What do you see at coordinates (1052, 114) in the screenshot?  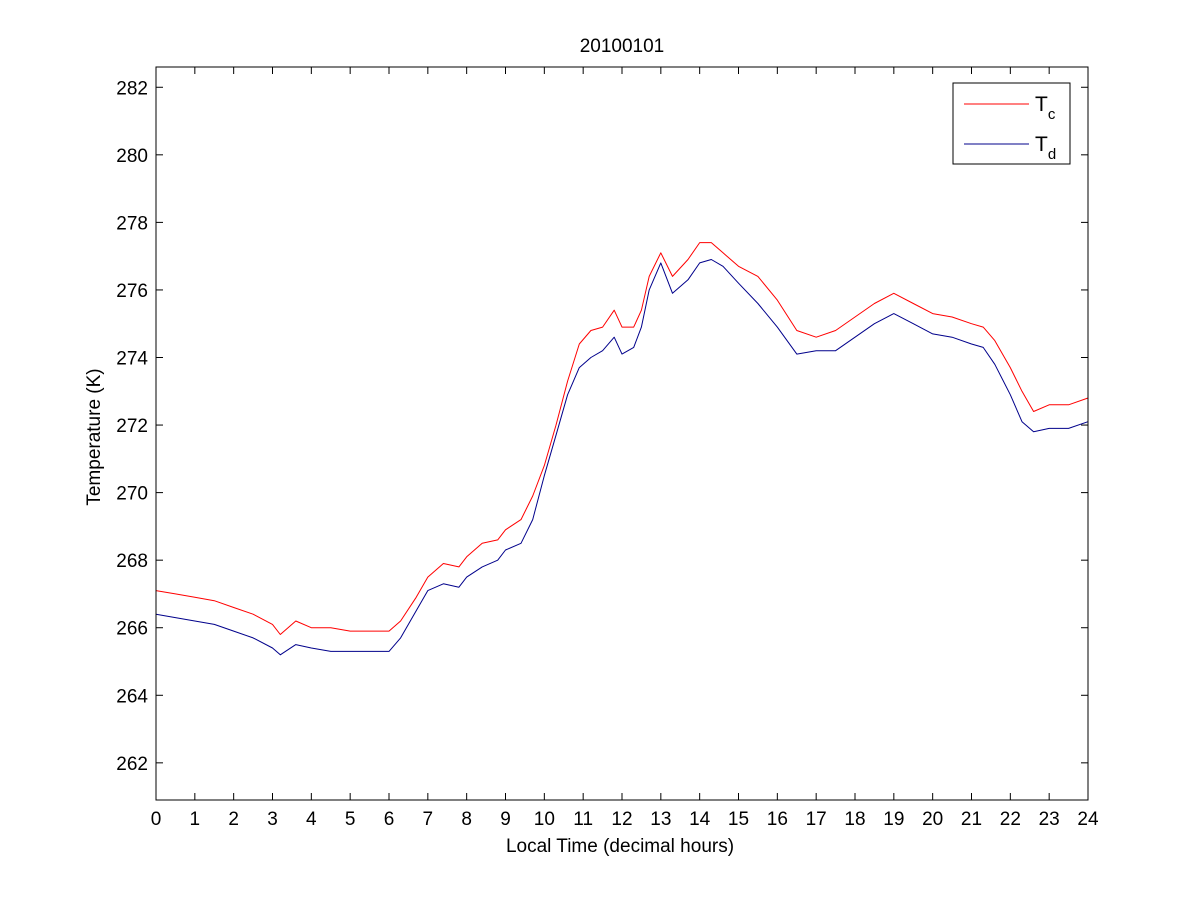 I see `legend-label-subscript: c` at bounding box center [1052, 114].